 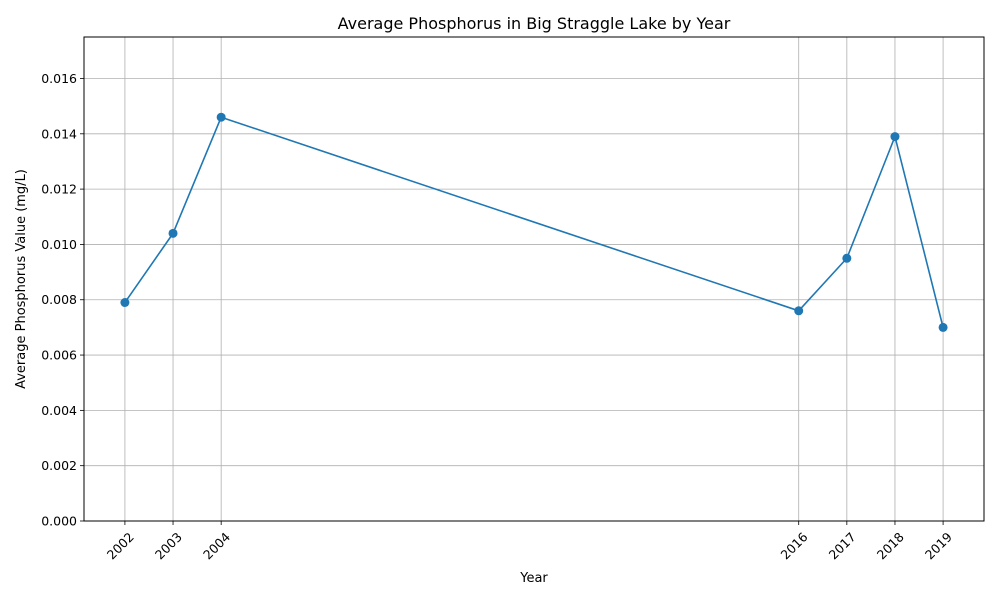 I want to click on y-tick-label: 0.010, so click(x=59, y=244).